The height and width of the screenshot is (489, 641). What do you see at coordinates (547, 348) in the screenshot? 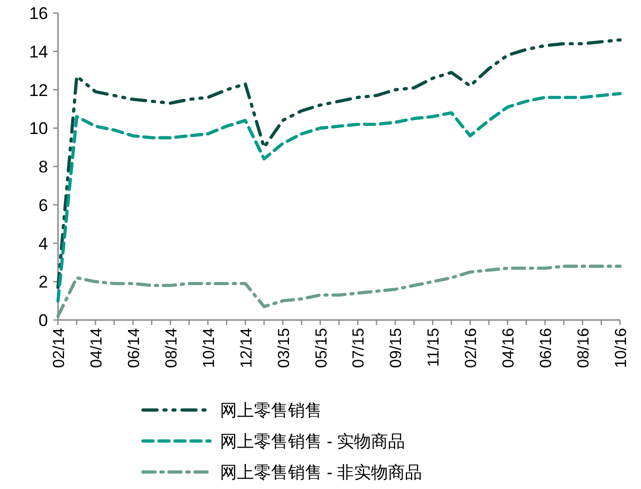
I see `x-tick-label: 06/16` at bounding box center [547, 348].